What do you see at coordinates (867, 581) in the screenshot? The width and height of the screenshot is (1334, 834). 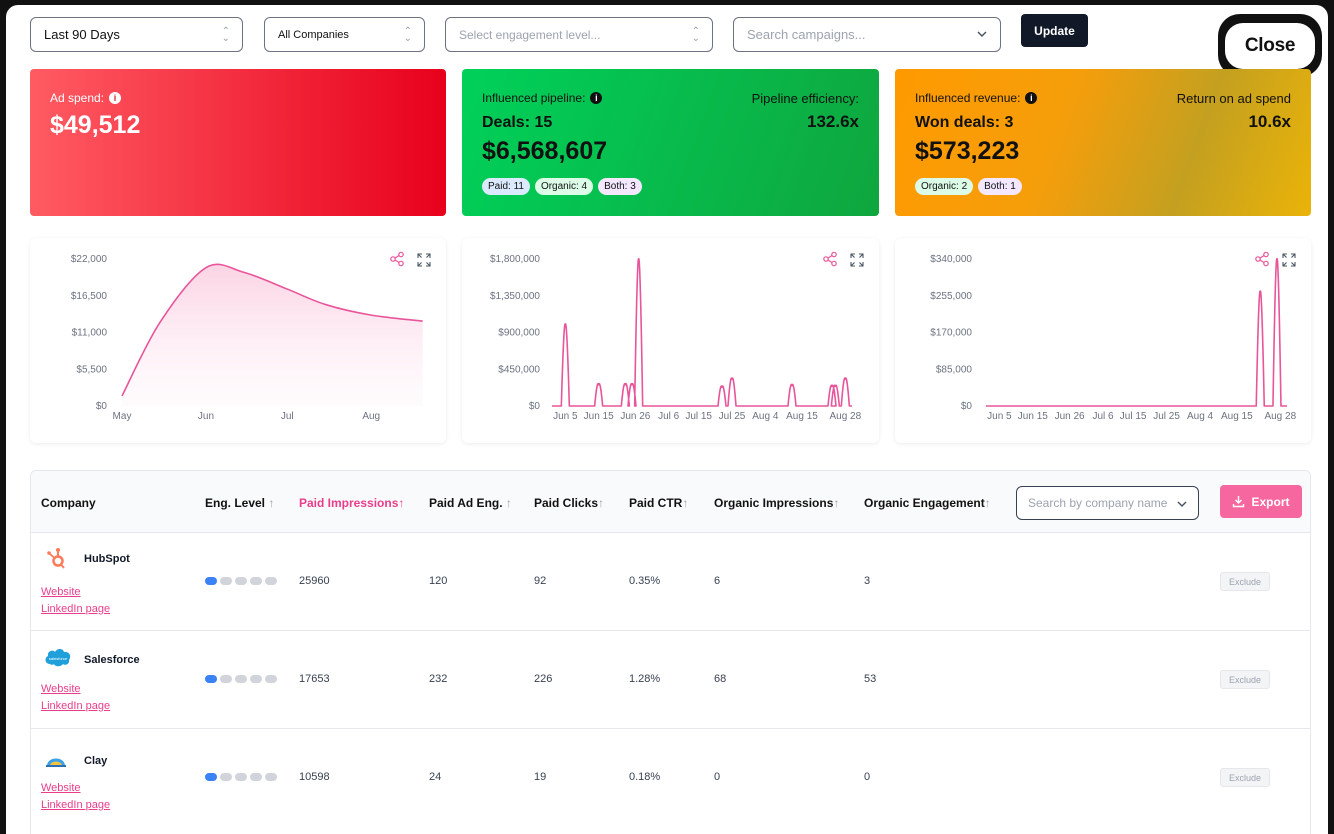 I see `organic-engagement-cell: 3` at bounding box center [867, 581].